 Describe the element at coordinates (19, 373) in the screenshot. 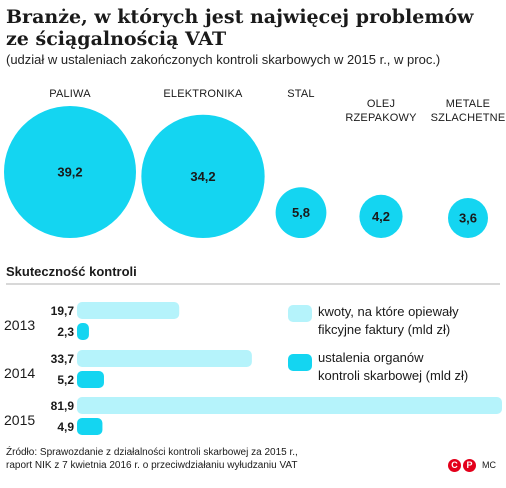

I see `year-label-2014: 2014` at that location.